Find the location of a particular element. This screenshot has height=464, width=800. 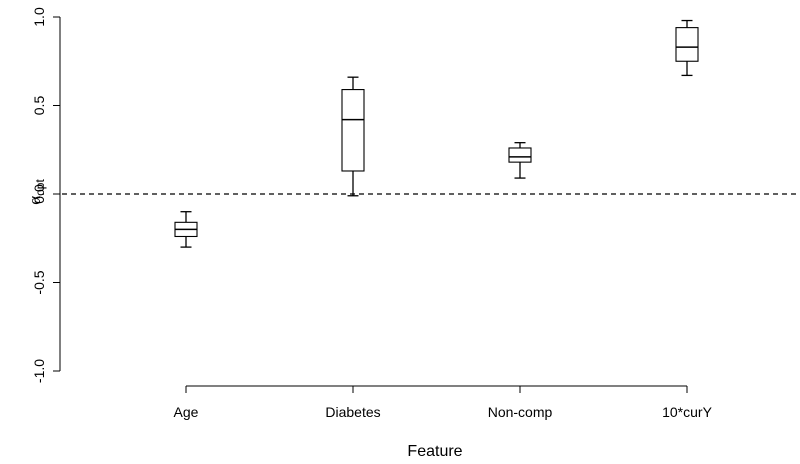

y-tick-label: 0.0 is located at coordinates (39, 194).